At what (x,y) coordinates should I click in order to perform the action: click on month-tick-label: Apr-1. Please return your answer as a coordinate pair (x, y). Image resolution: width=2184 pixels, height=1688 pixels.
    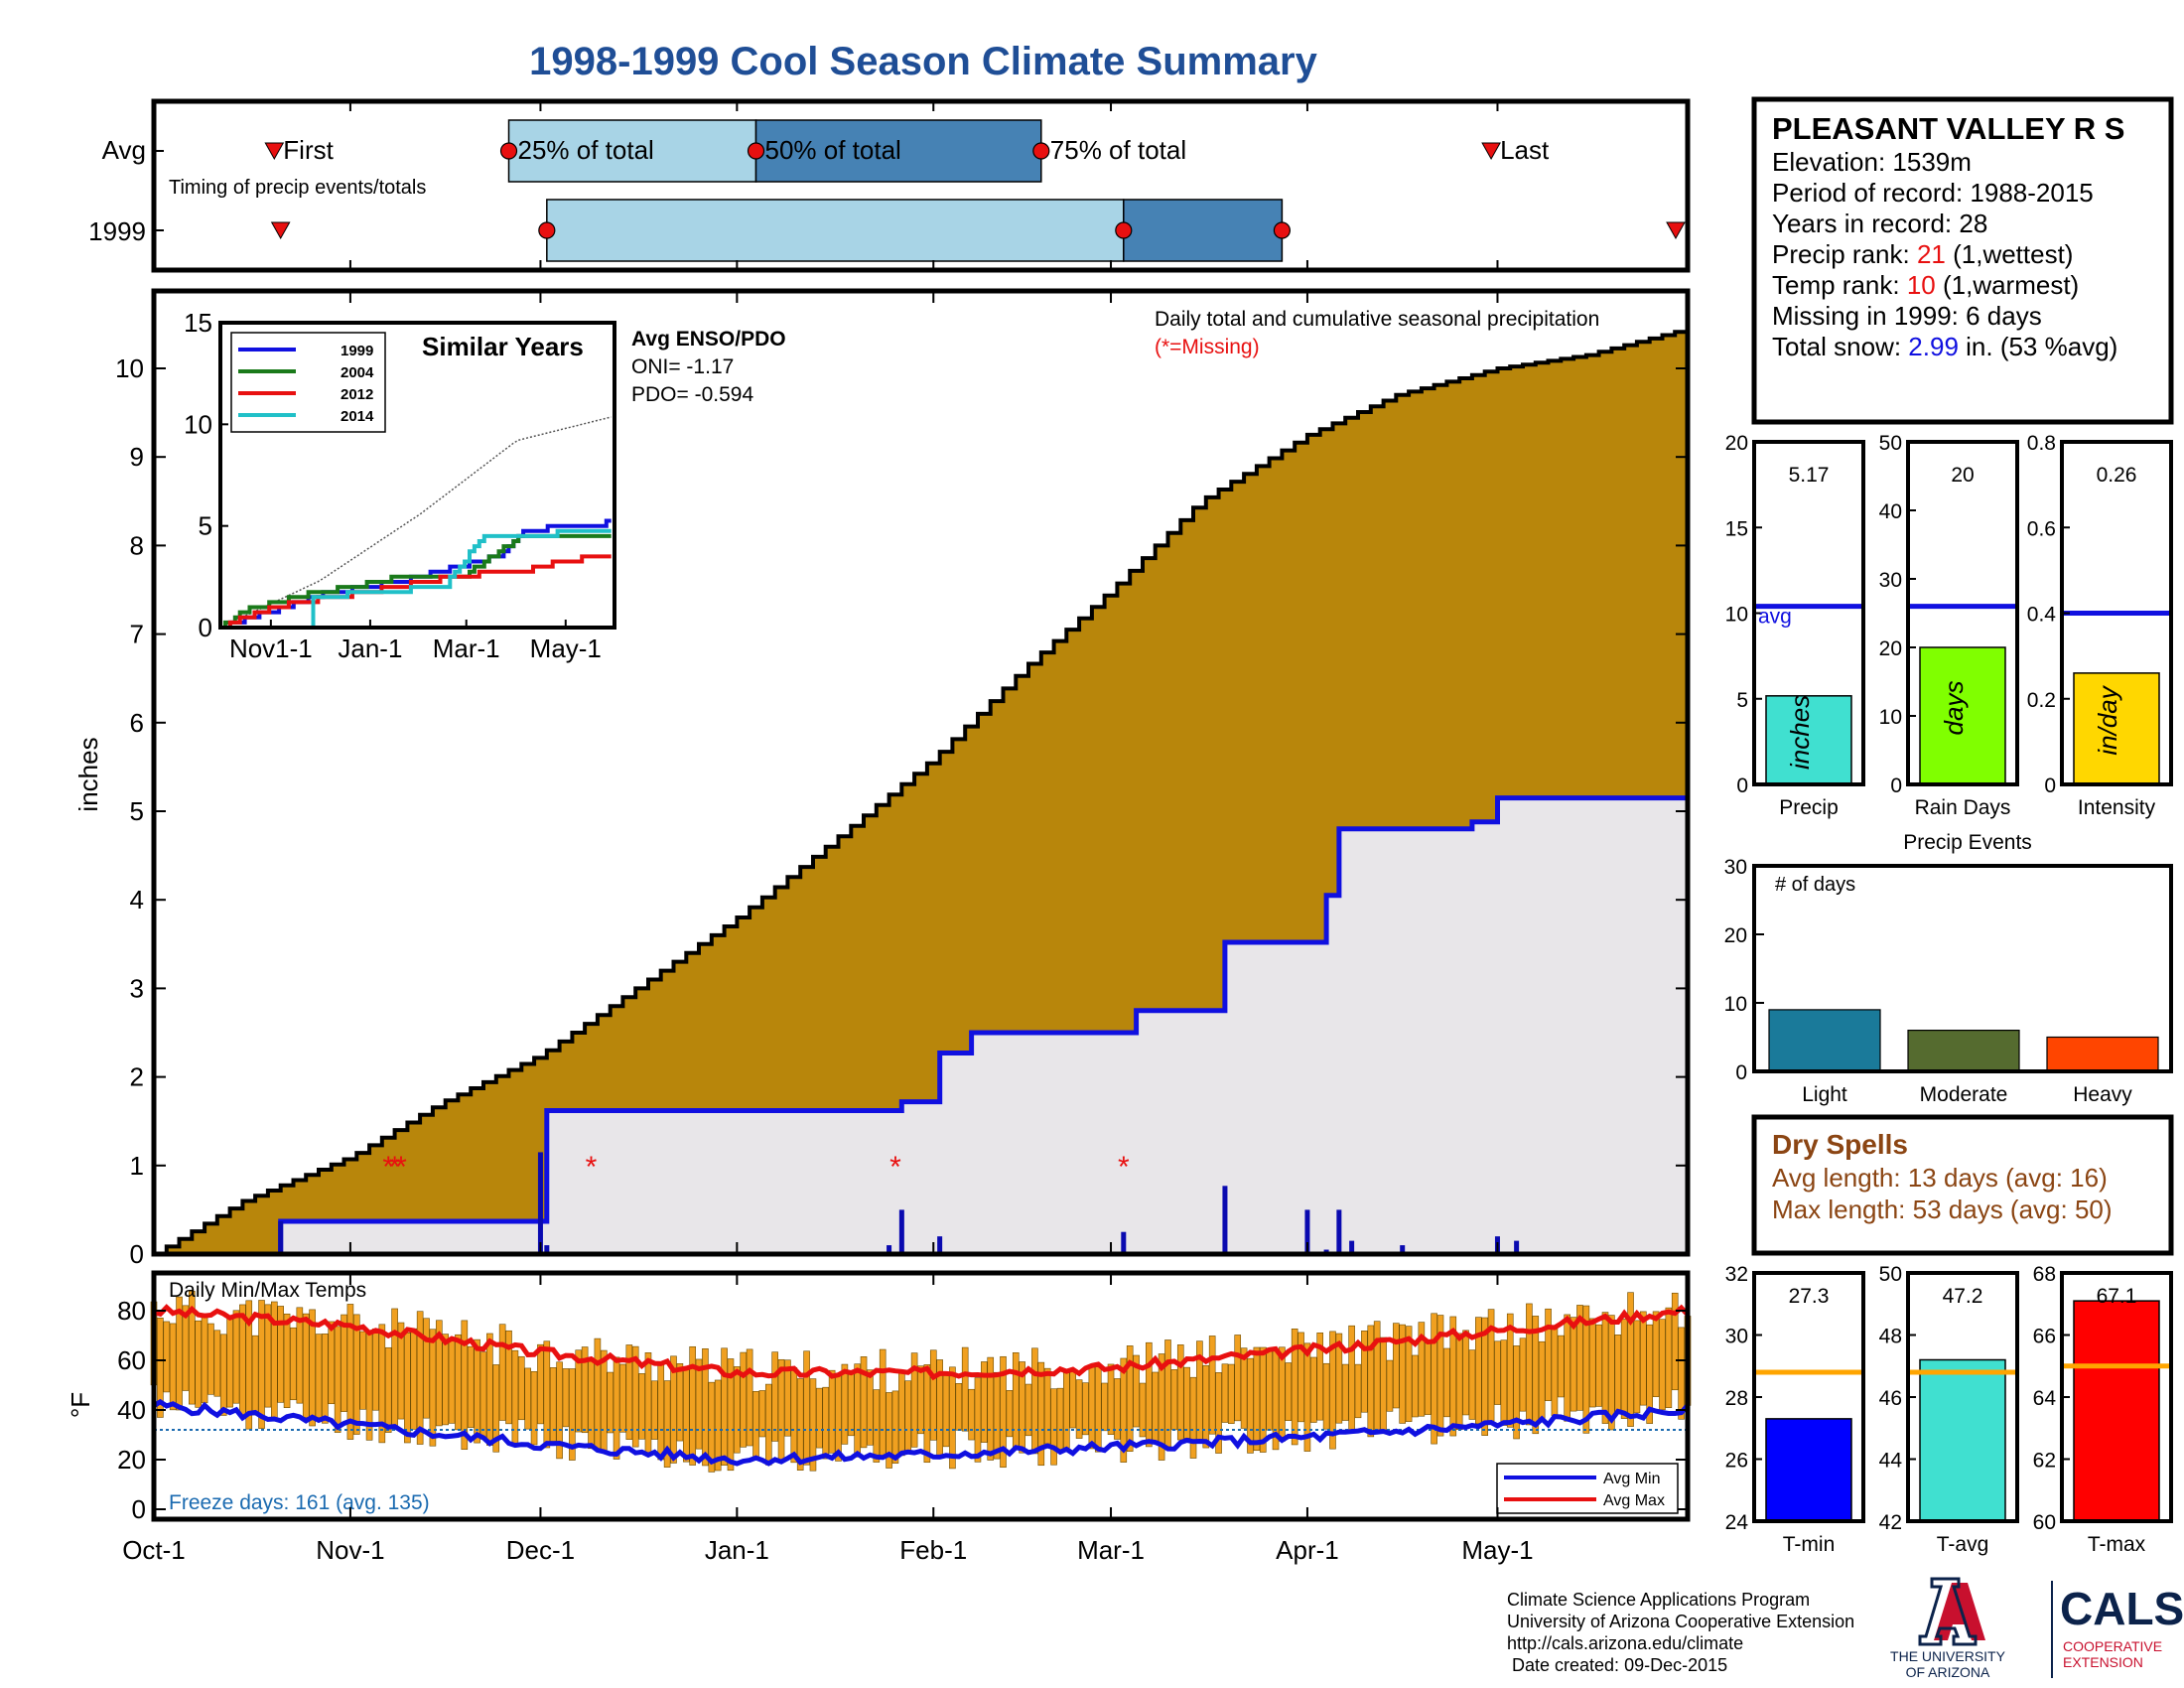
    Looking at the image, I should click on (1307, 1550).